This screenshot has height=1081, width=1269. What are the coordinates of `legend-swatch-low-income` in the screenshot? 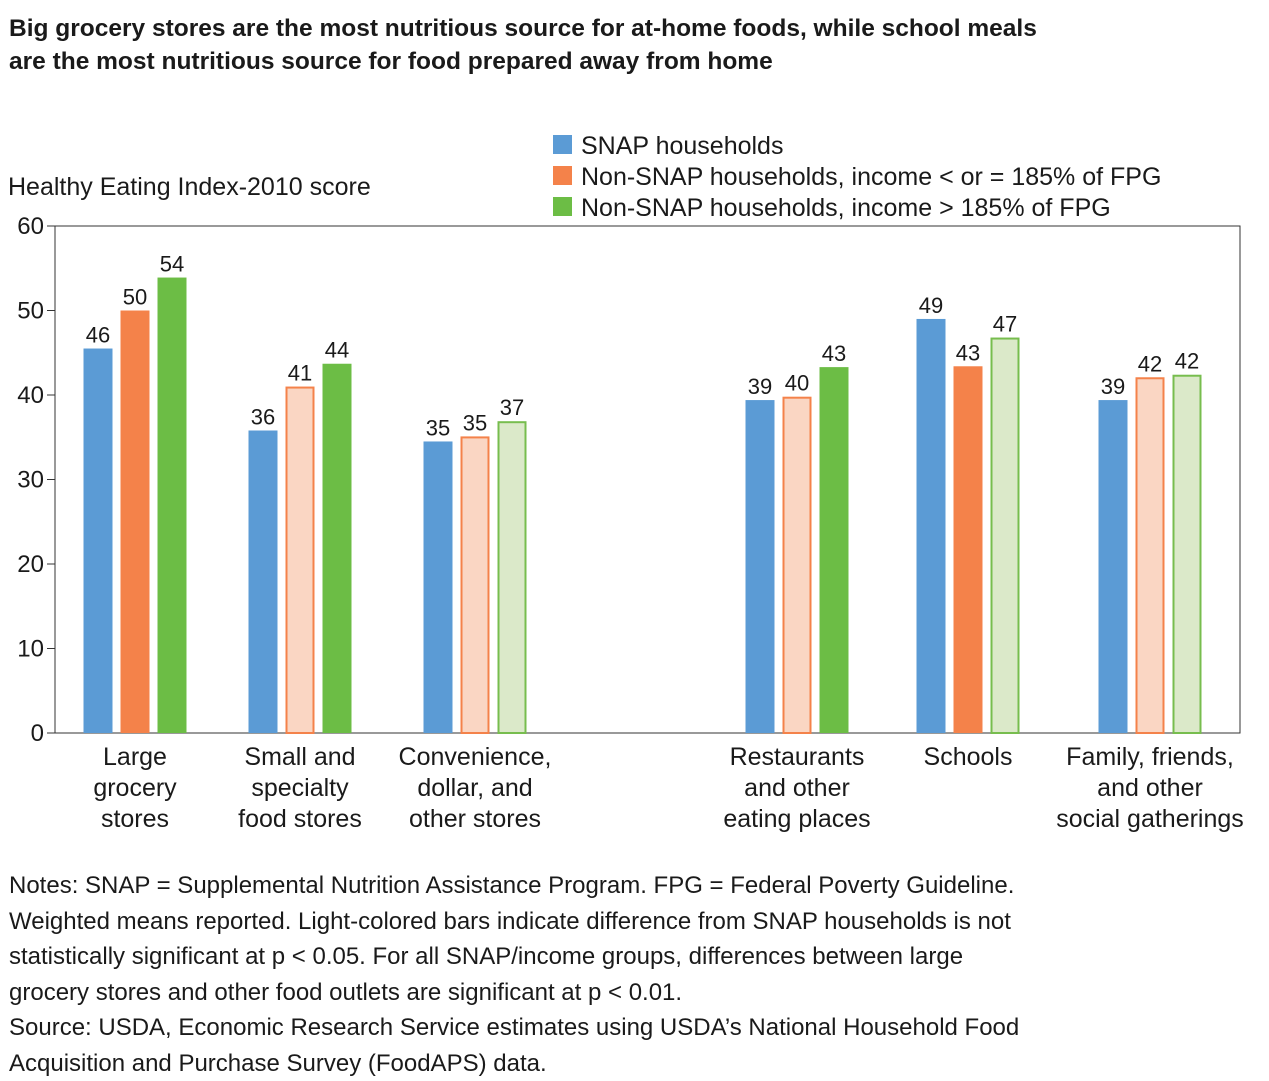 It's located at (562, 175).